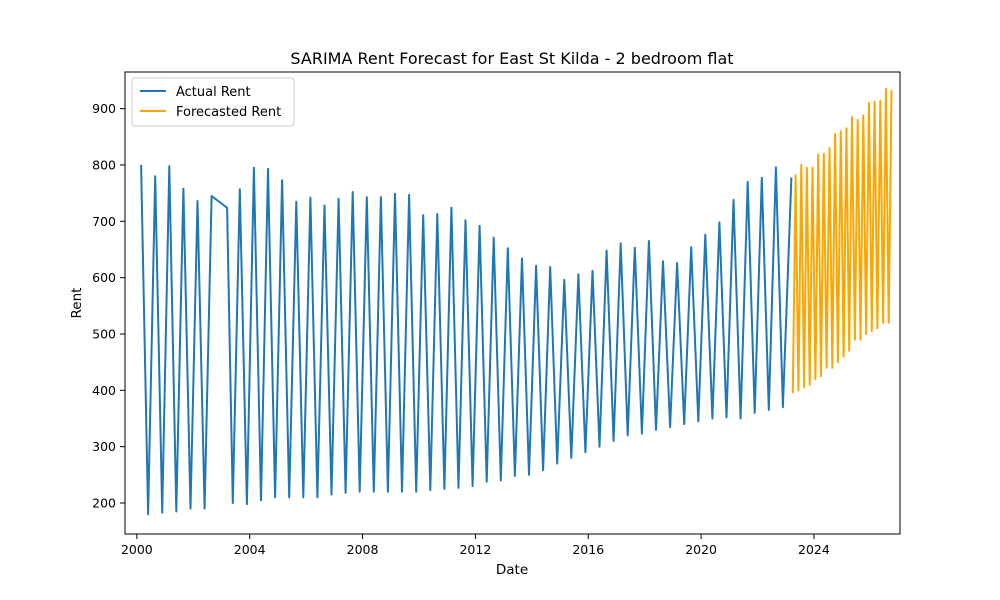  Describe the element at coordinates (363, 549) in the screenshot. I see `x-tick-label: 2008` at that location.